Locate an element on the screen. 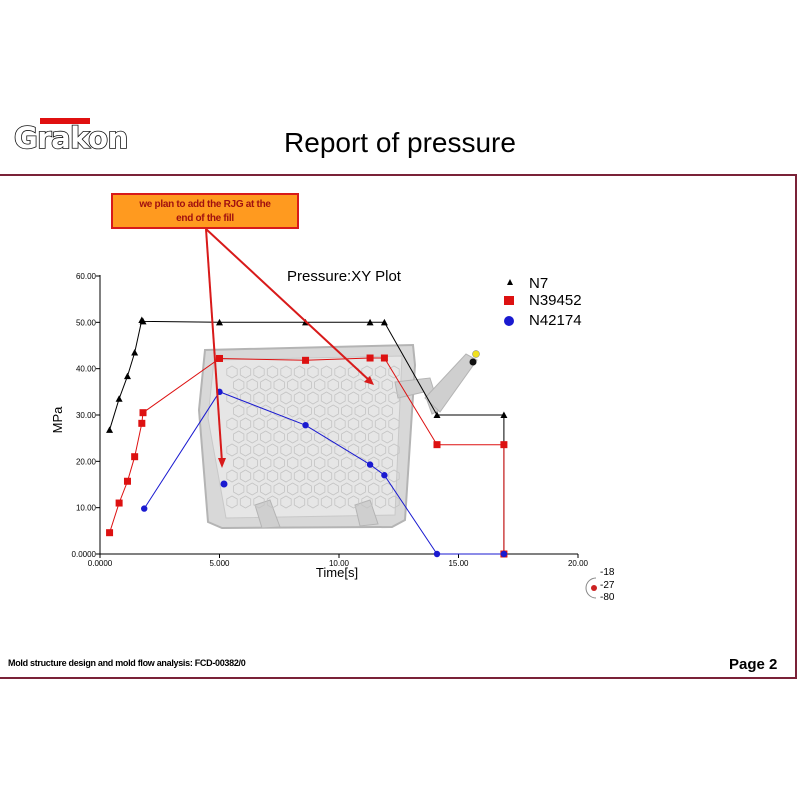 Image resolution: width=800 pixels, height=800 pixels. x-tick-label: 10.00 is located at coordinates (339, 563).